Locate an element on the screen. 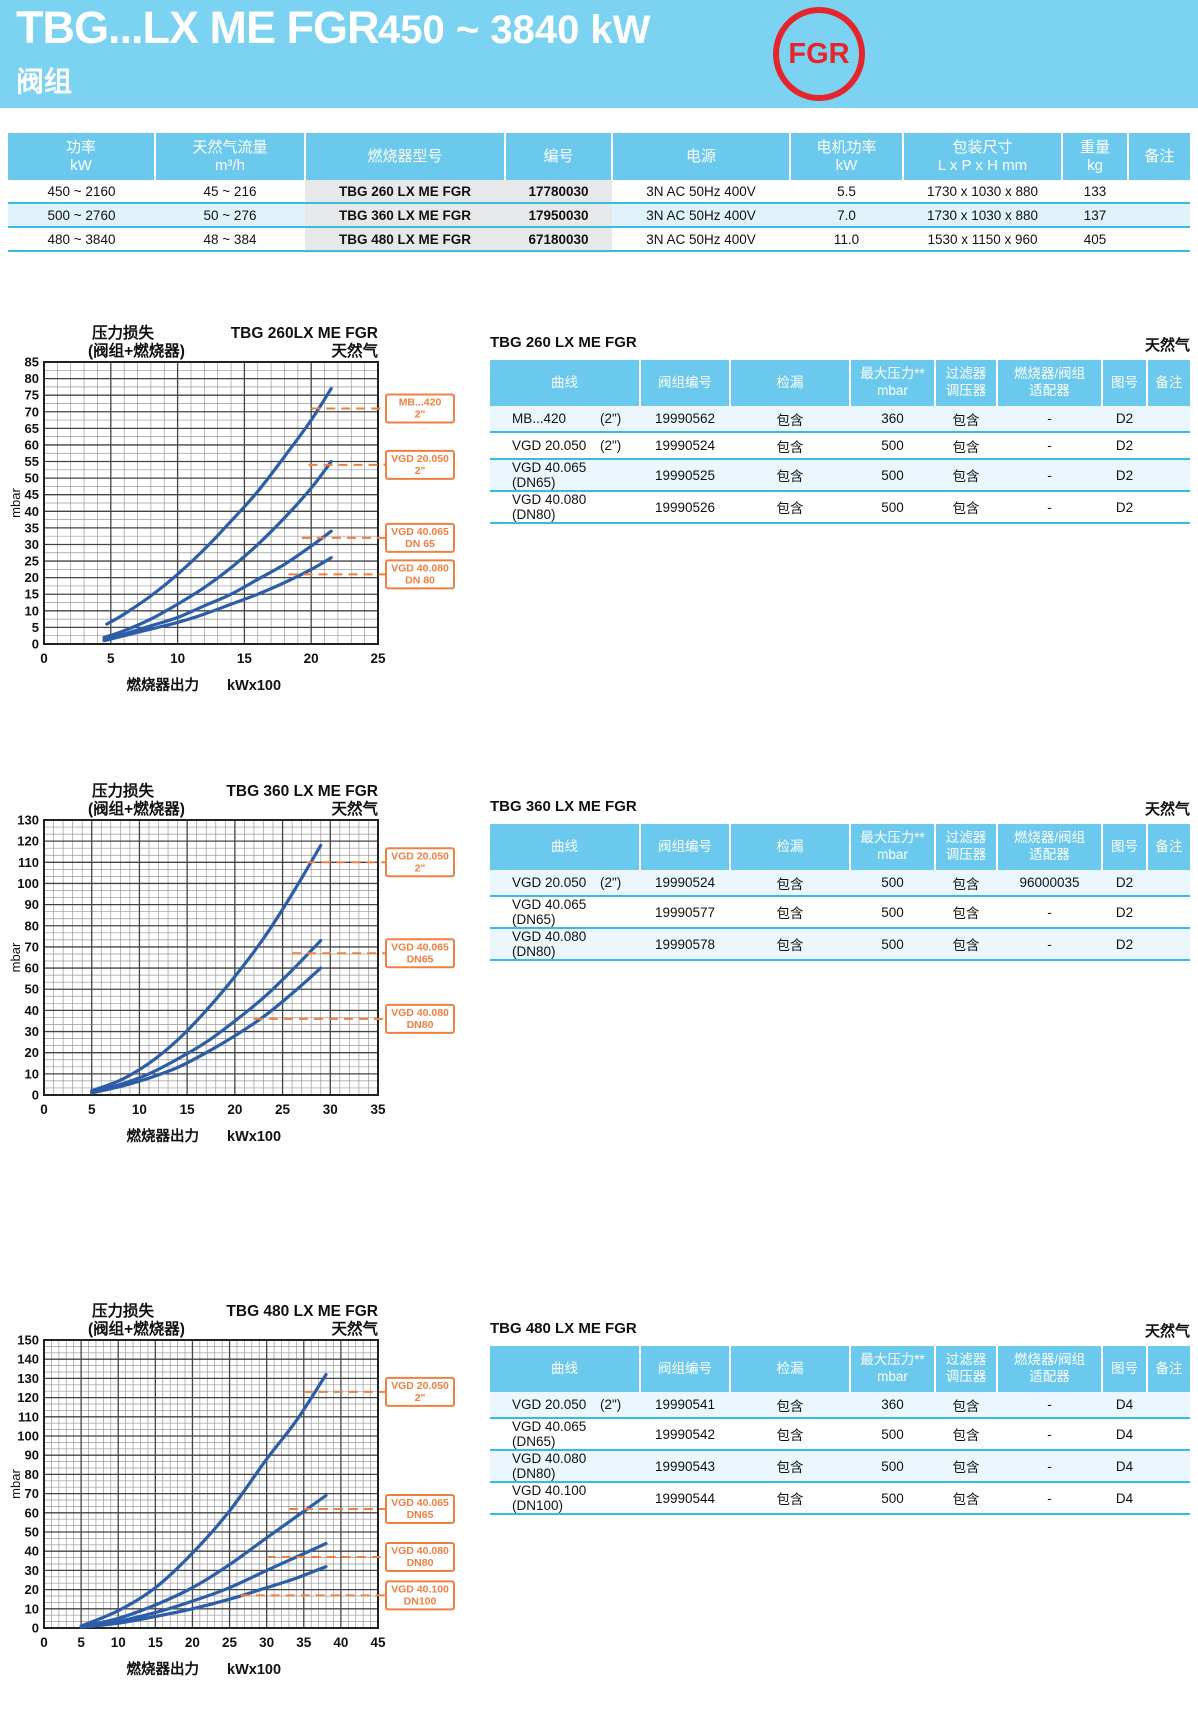 The height and width of the screenshot is (1727, 1198). svg-text: 10 is located at coordinates (32, 1608).